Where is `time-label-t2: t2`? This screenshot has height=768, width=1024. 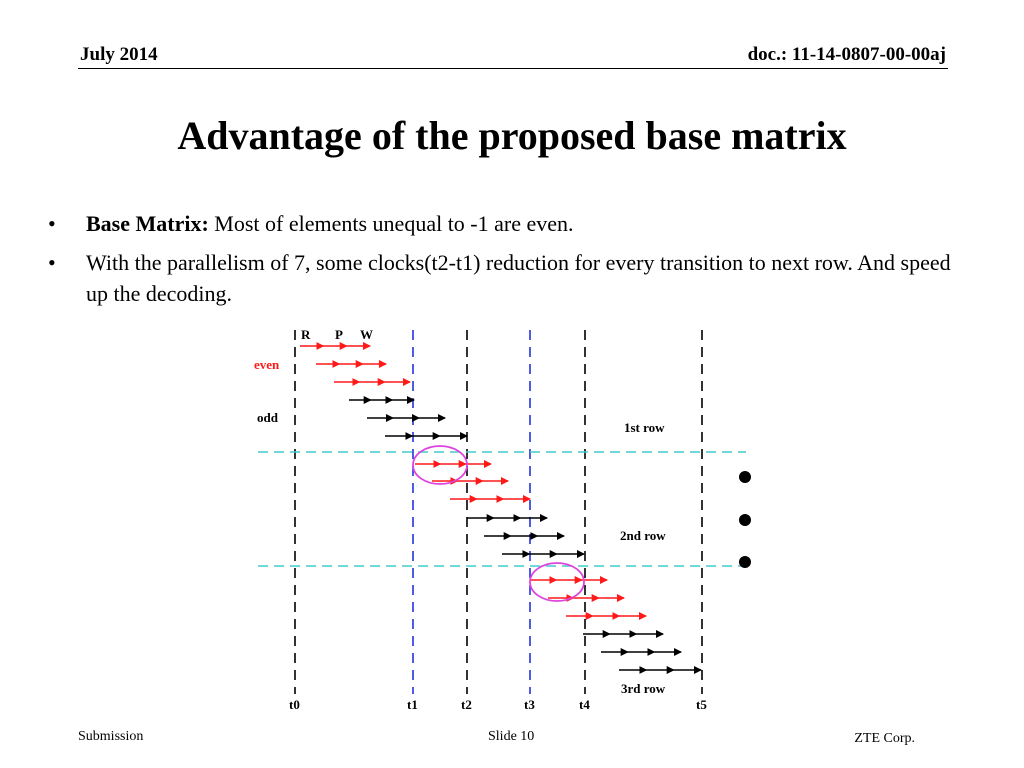
time-label-t2: t2 is located at coordinates (466, 704).